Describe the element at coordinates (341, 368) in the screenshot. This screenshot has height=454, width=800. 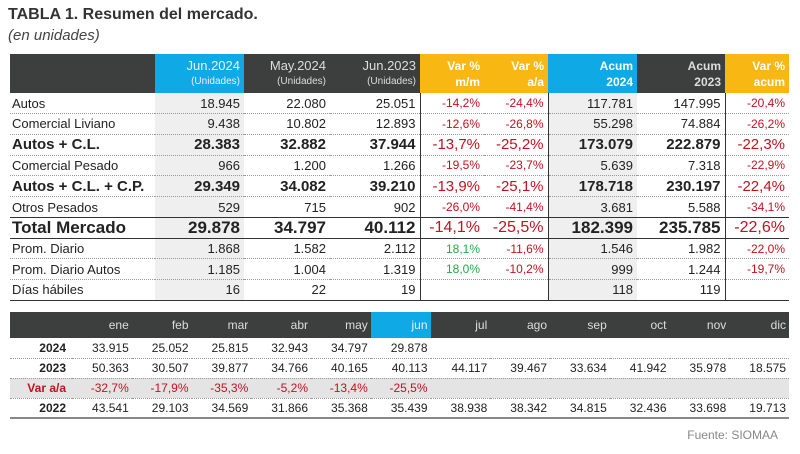
I see `cell: 40.165` at that location.